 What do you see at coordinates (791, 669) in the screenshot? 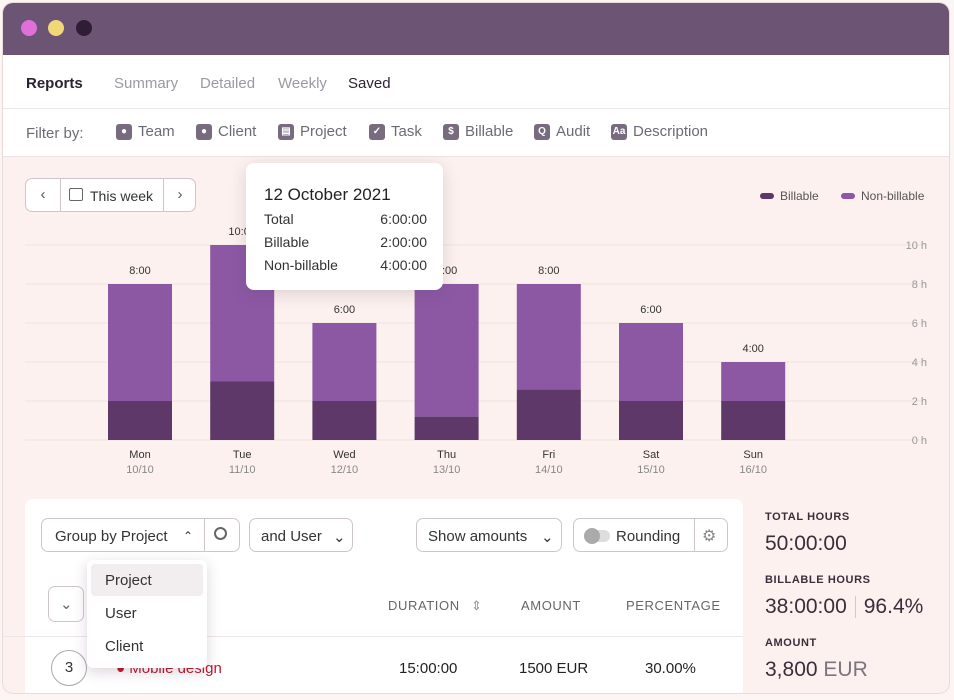
I see `amount-number: 3,800` at bounding box center [791, 669].